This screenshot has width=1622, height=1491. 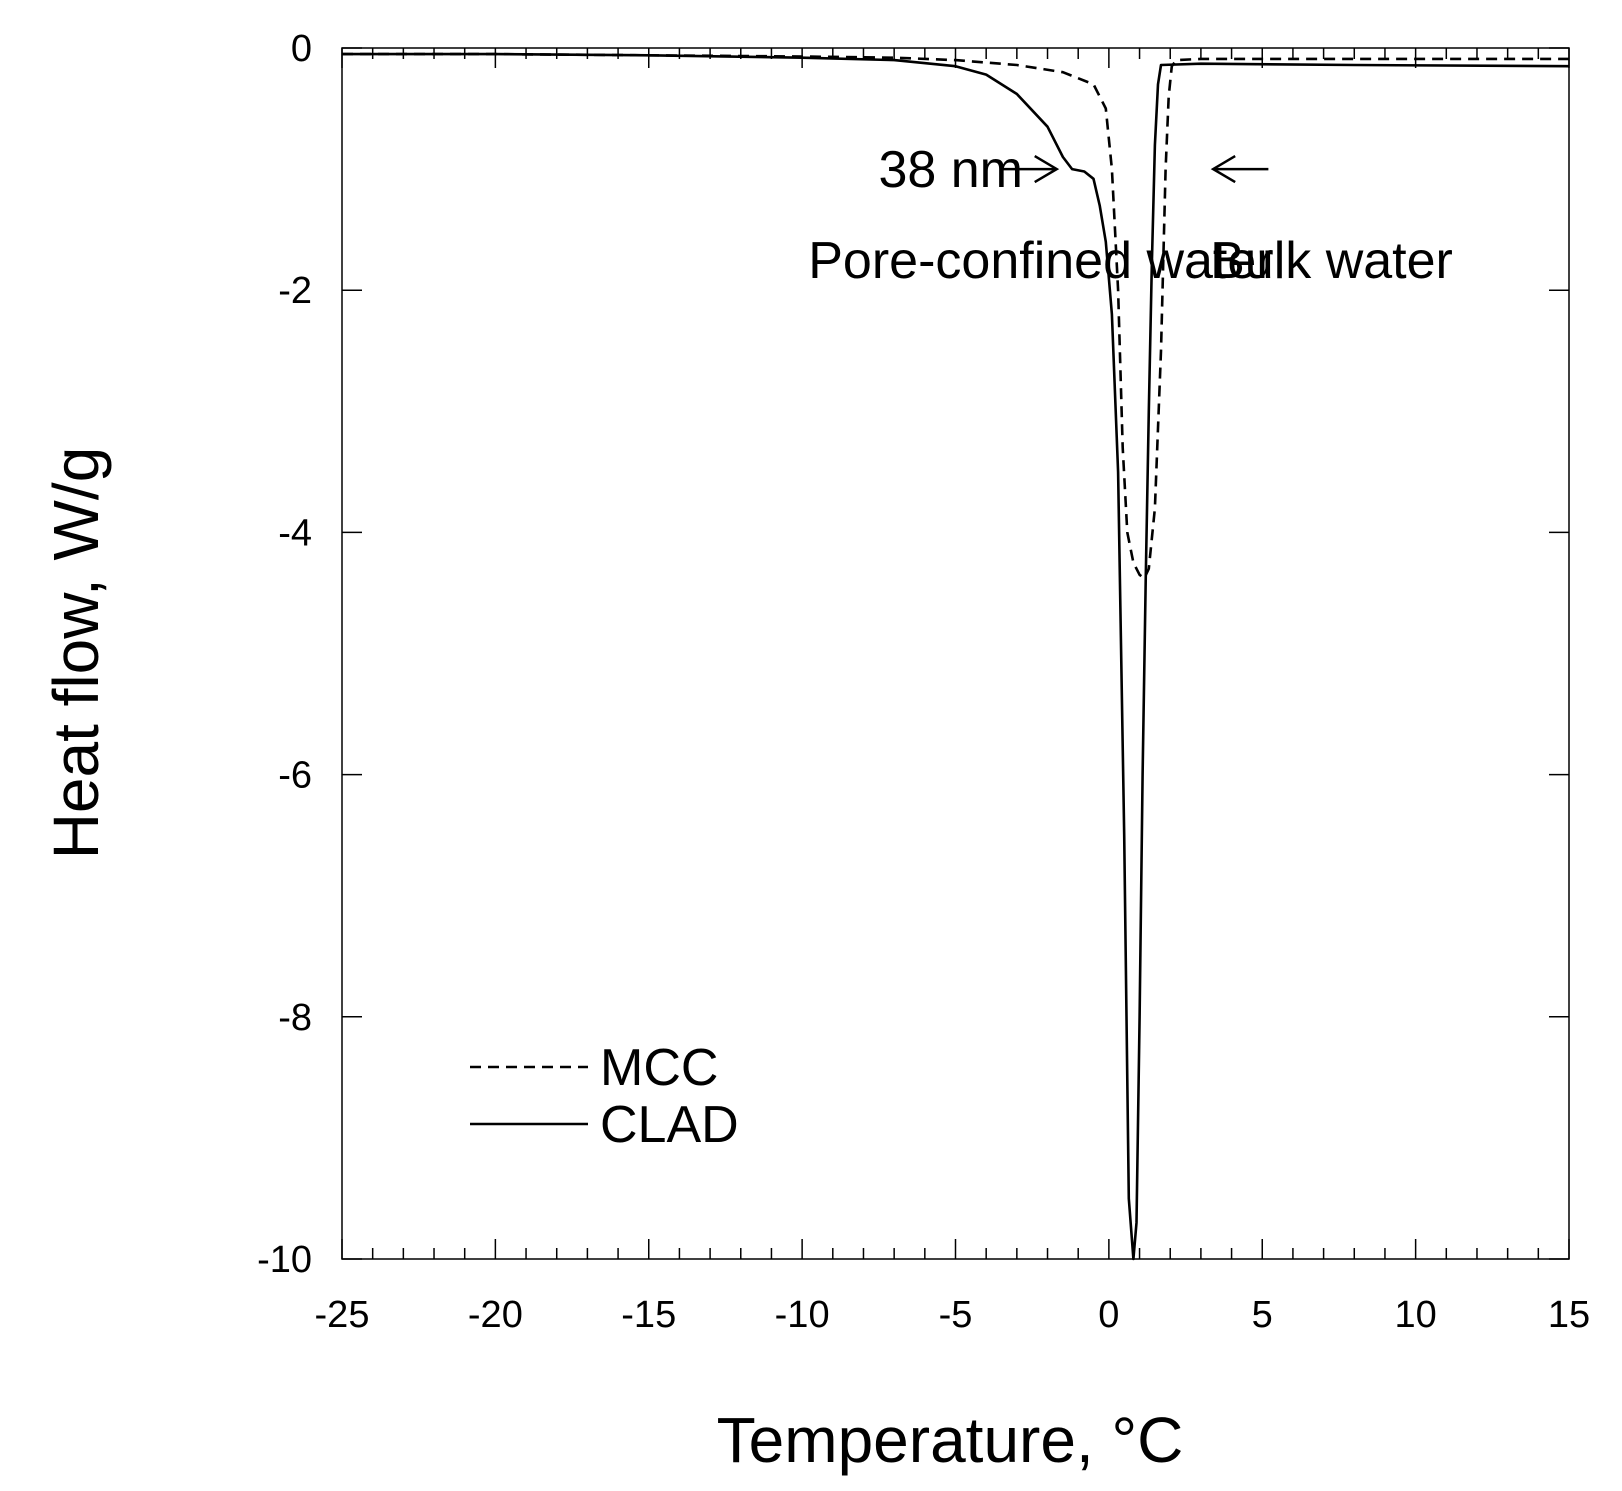 I want to click on y-tick-label: -10, so click(x=284, y=1260).